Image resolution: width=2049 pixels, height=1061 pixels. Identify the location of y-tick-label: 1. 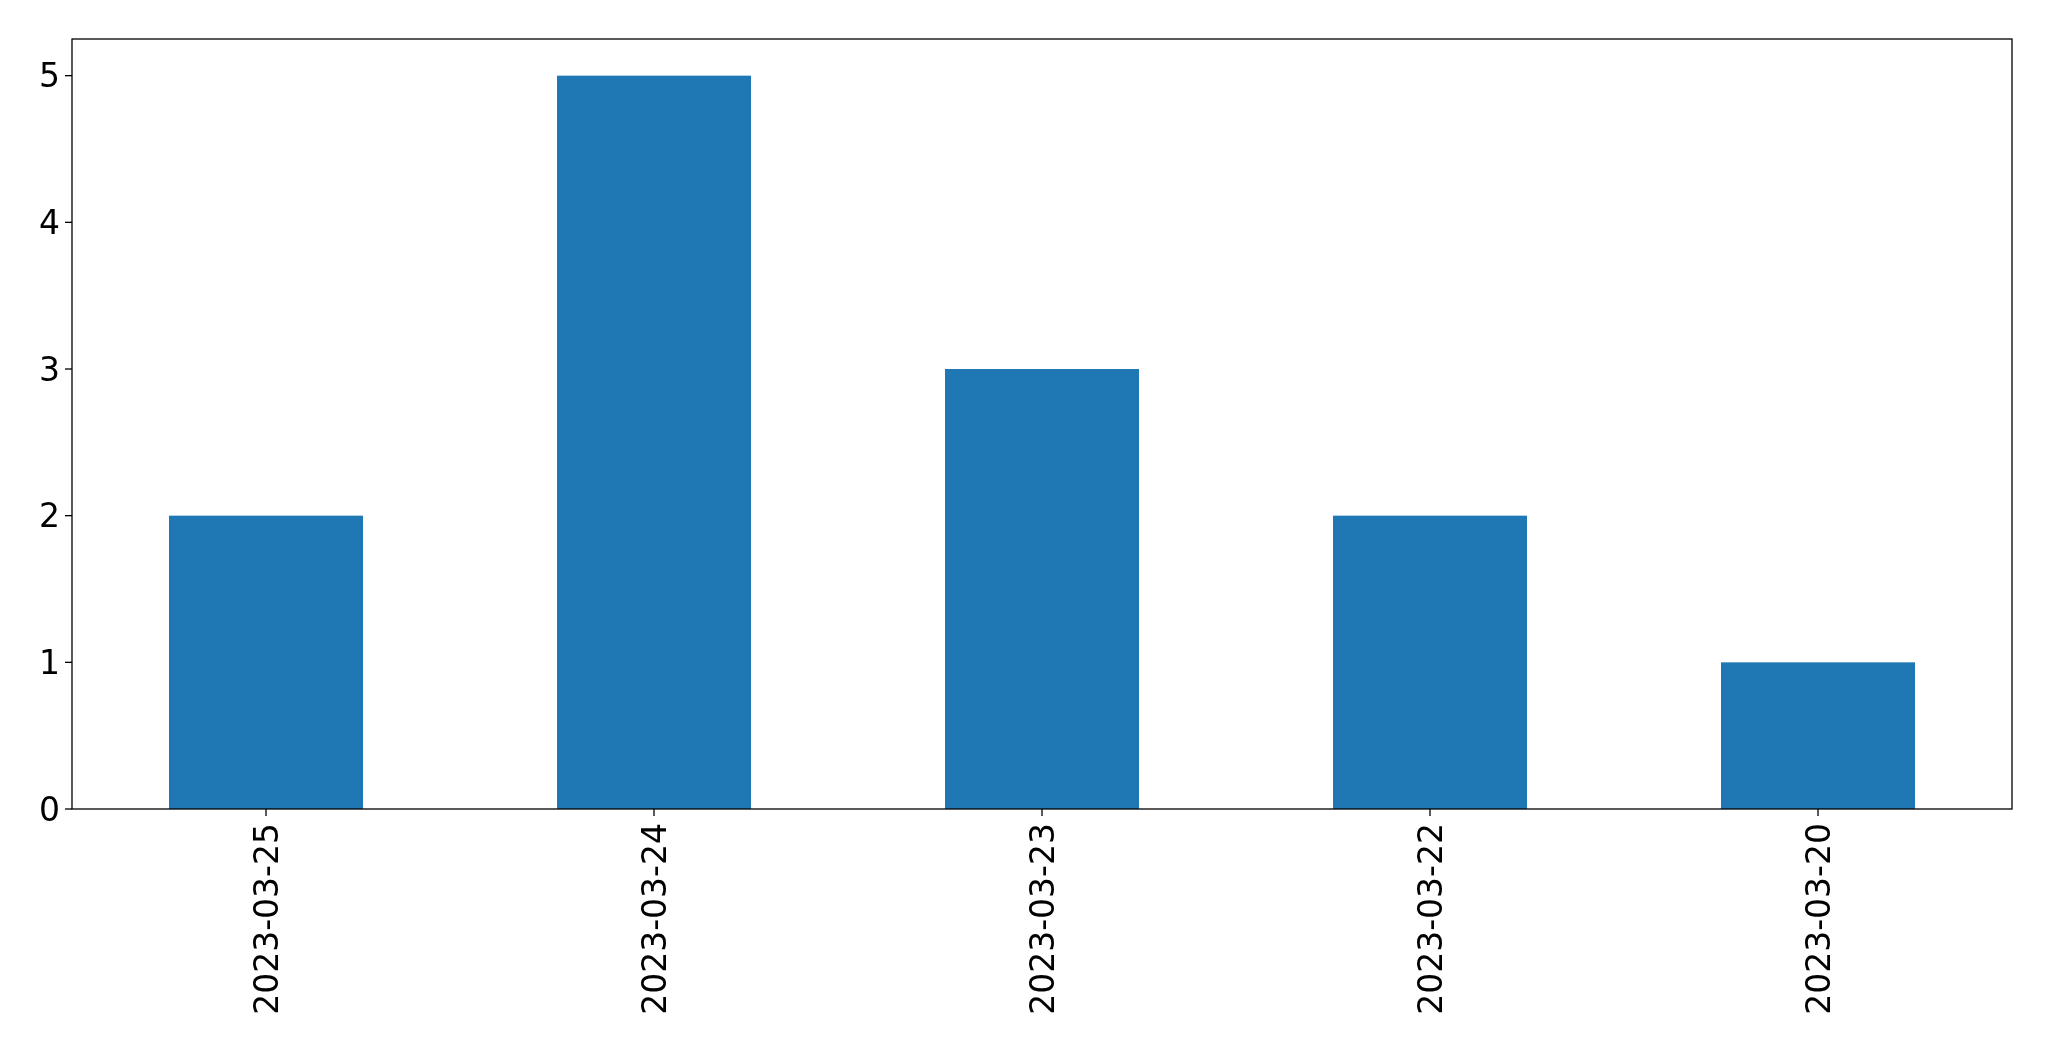
(49, 662).